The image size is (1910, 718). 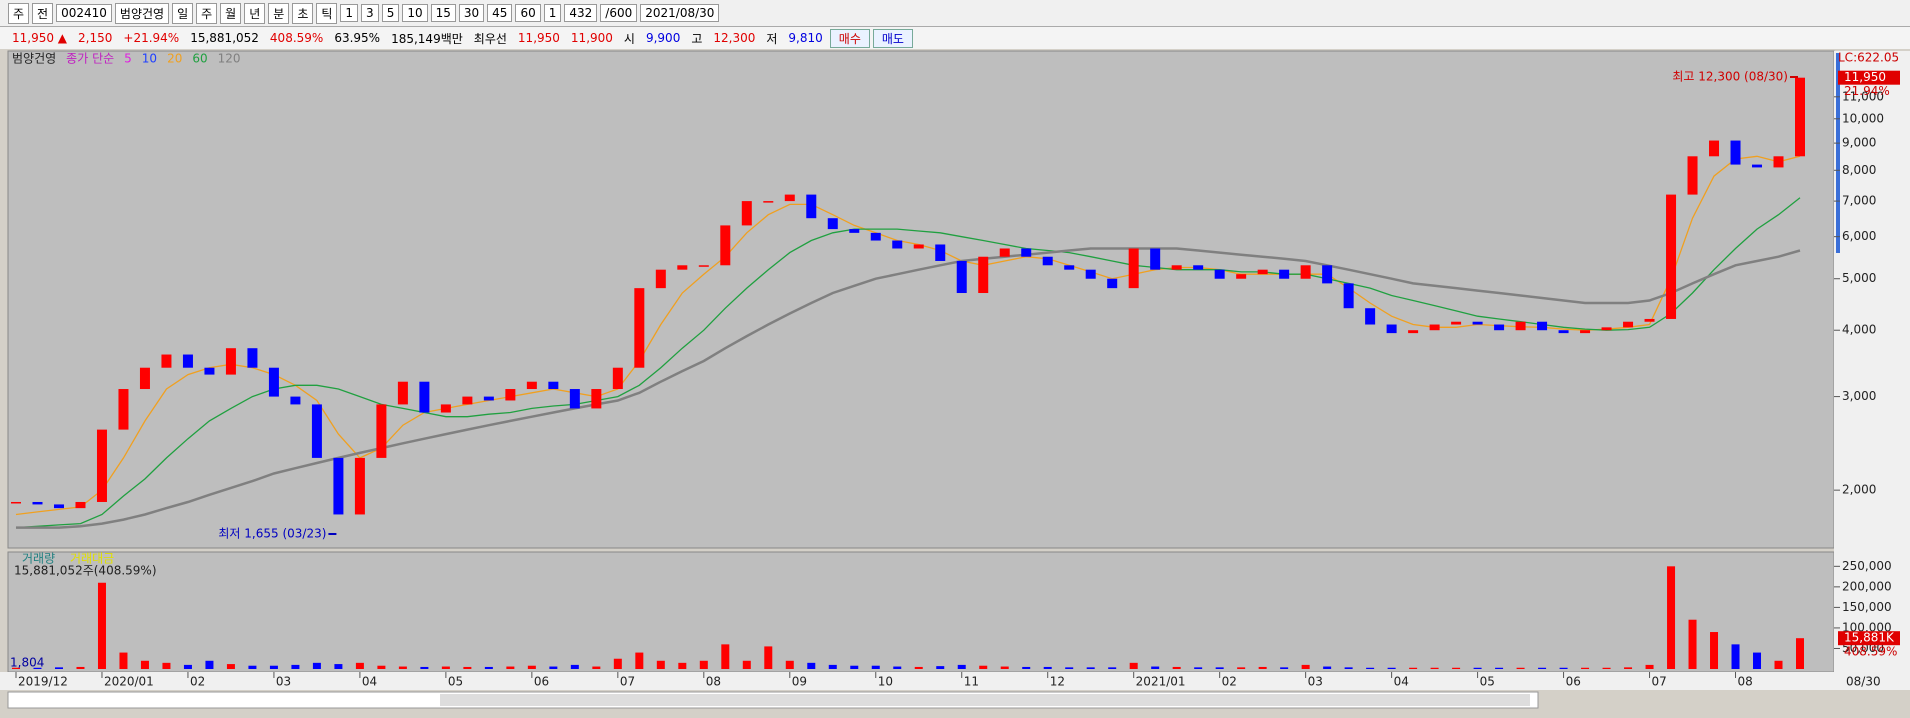 I want to click on quote-item: 9,900, so click(x=663, y=38).